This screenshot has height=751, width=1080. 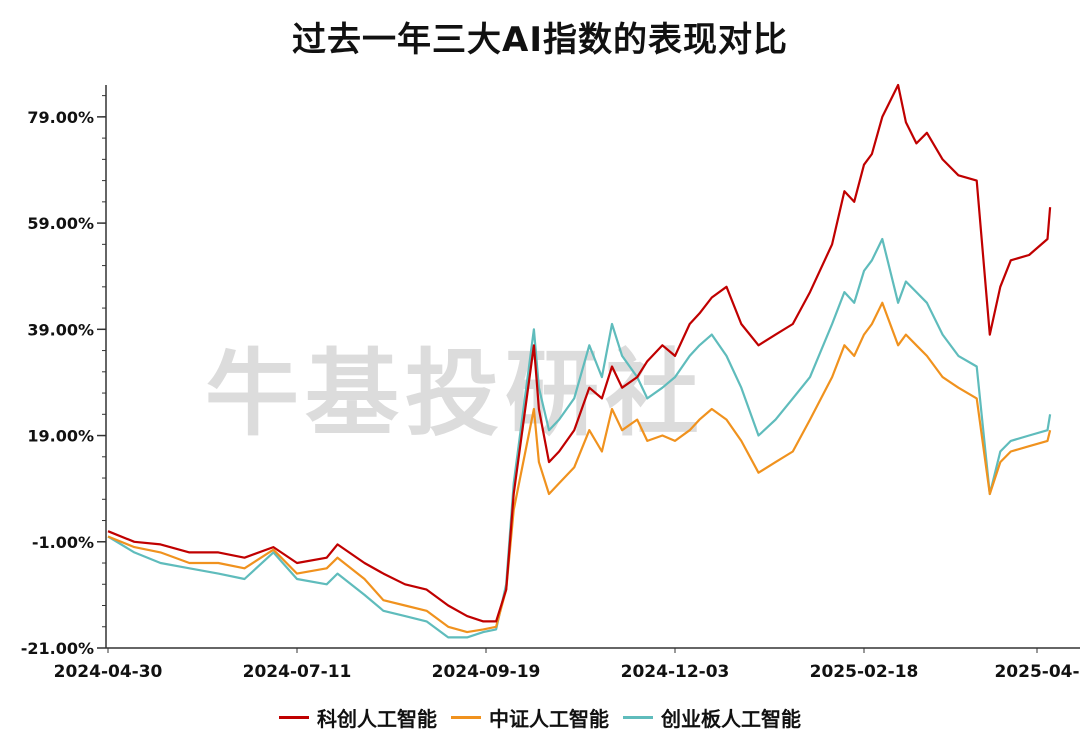 What do you see at coordinates (549, 719) in the screenshot?
I see `legend-label: 中证人工智能` at bounding box center [549, 719].